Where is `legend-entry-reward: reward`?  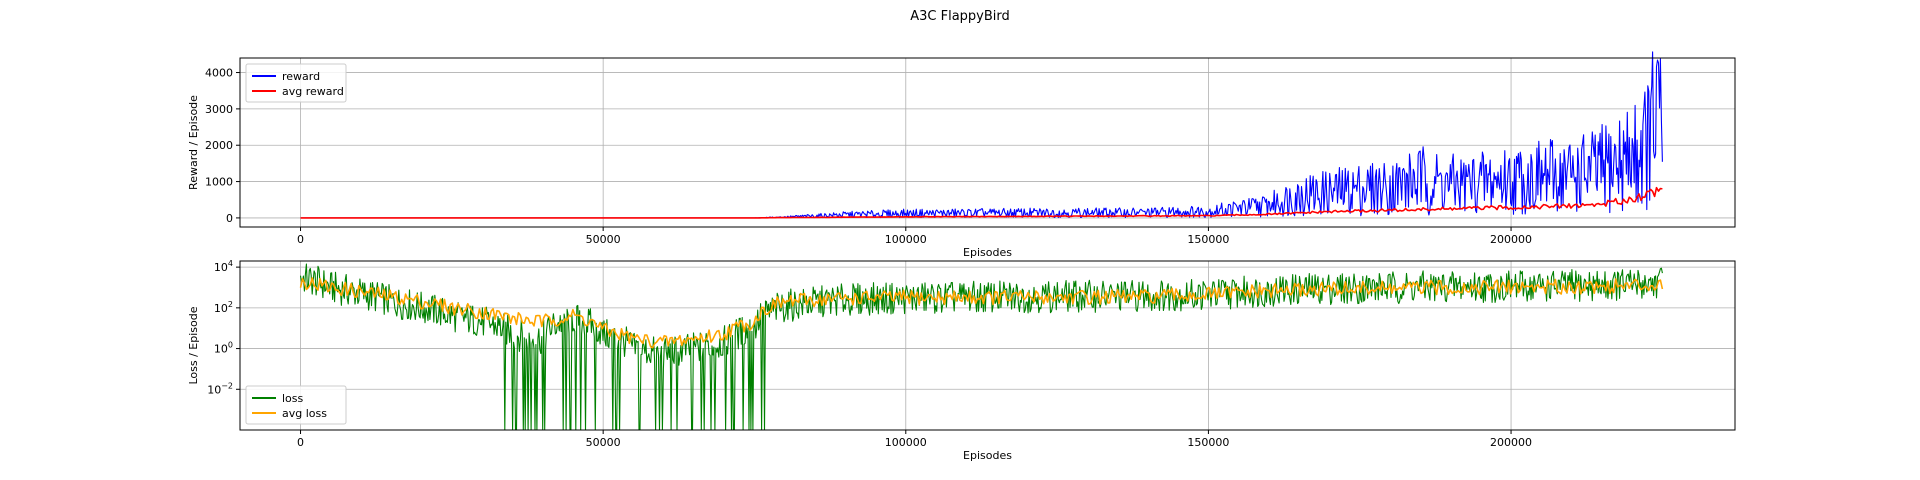 legend-entry-reward: reward is located at coordinates (286, 76).